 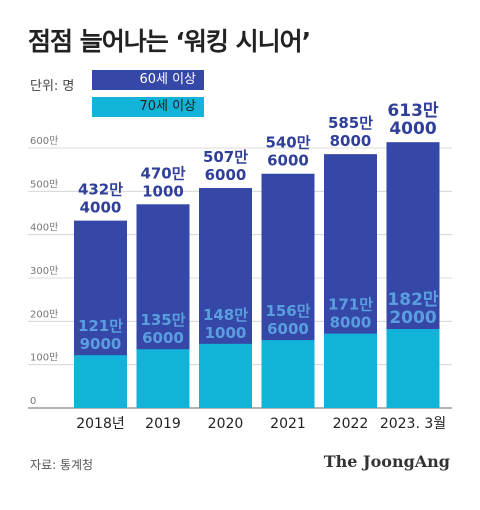 What do you see at coordinates (44, 141) in the screenshot?
I see `y-tick-label: 600만` at bounding box center [44, 141].